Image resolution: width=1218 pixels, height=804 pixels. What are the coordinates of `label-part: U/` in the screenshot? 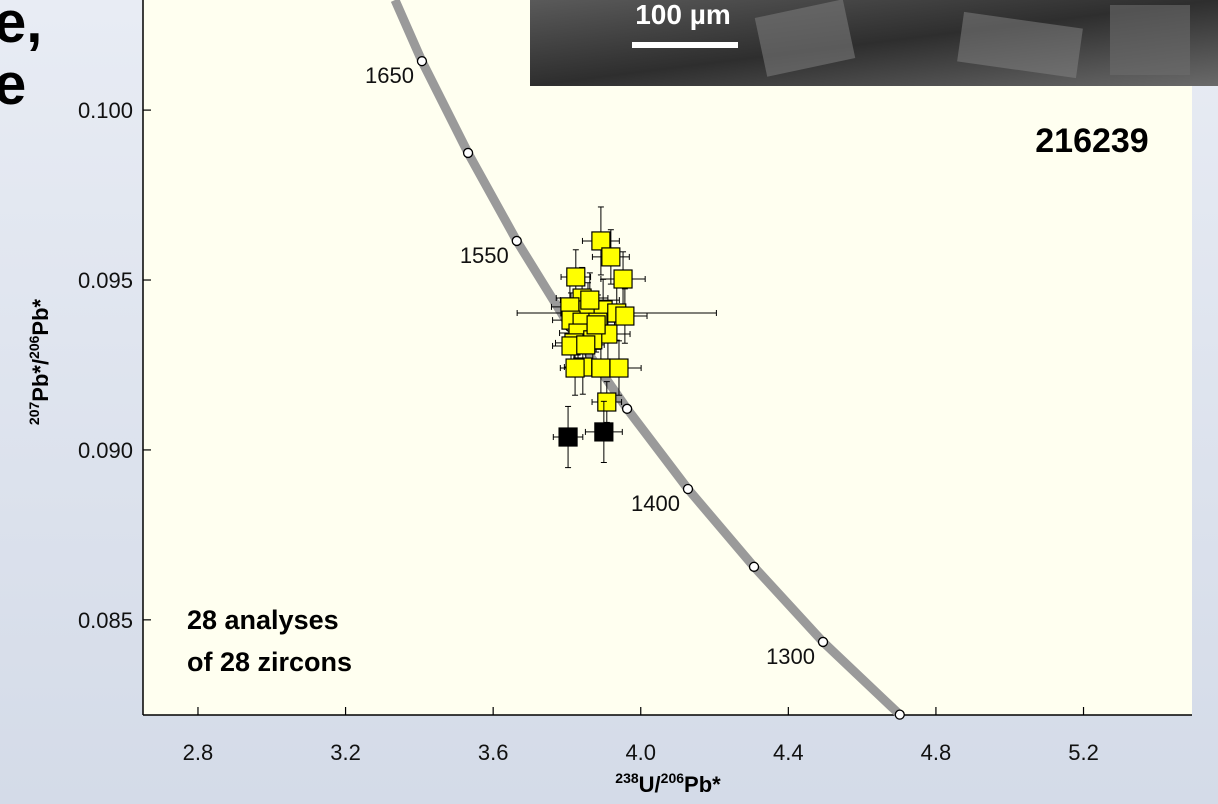 It's located at (650, 784).